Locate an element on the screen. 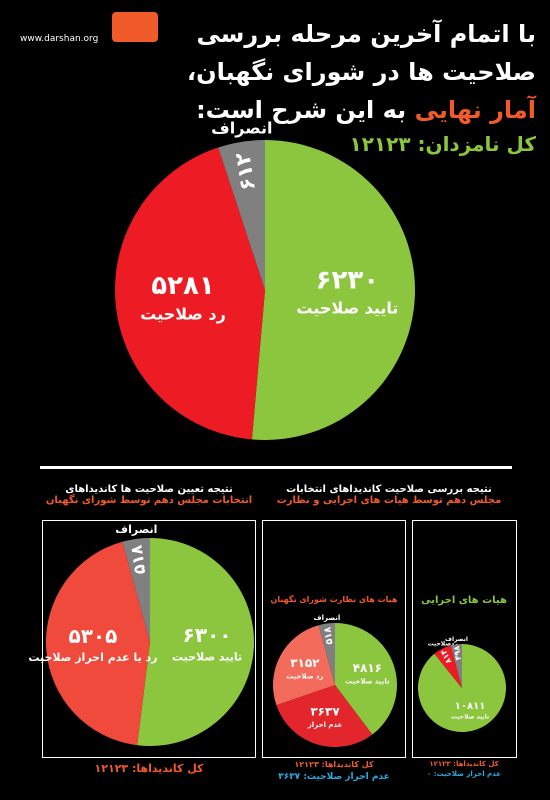 The width and height of the screenshot is (550, 800). value-label: ۴۸۱۶ is located at coordinates (367, 668).